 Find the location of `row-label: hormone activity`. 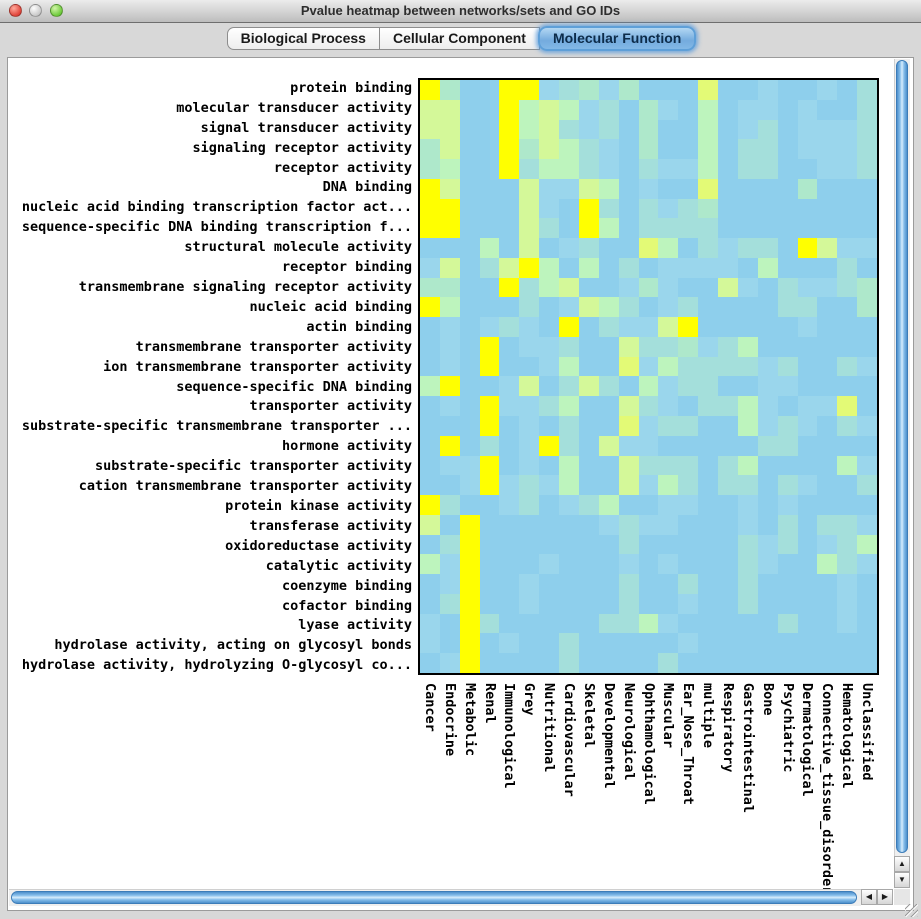

row-label: hormone activity is located at coordinates (346, 446).